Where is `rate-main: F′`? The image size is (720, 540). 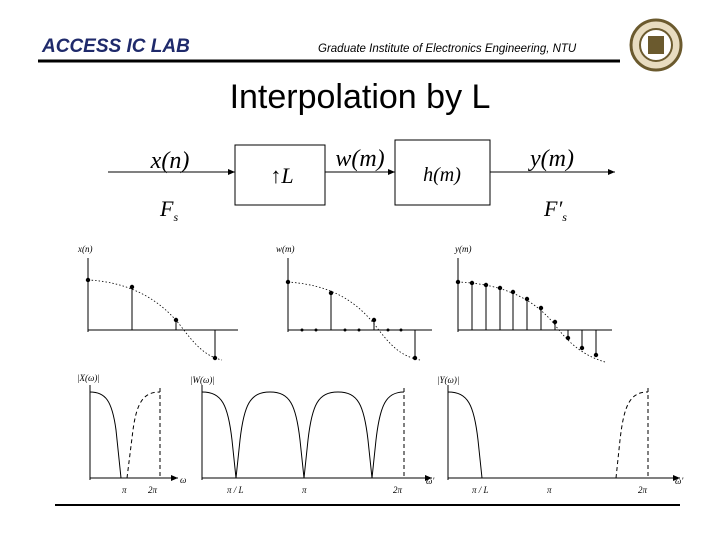
rate-main: F′ is located at coordinates (553, 208).